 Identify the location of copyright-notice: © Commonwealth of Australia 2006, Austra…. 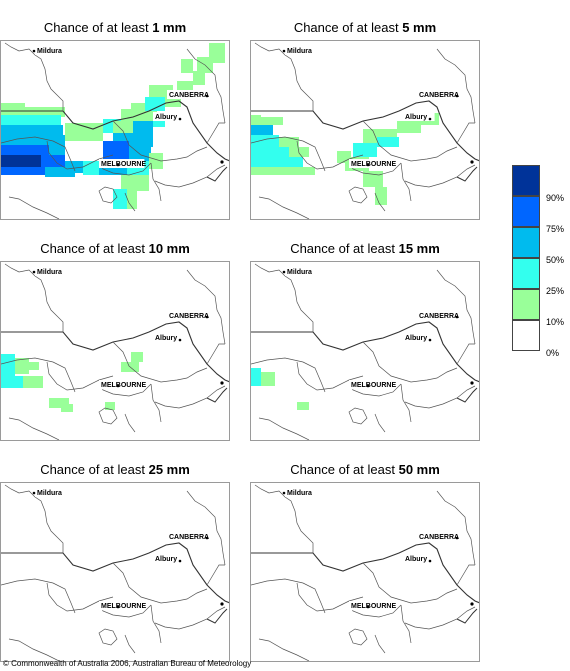
(127, 663).